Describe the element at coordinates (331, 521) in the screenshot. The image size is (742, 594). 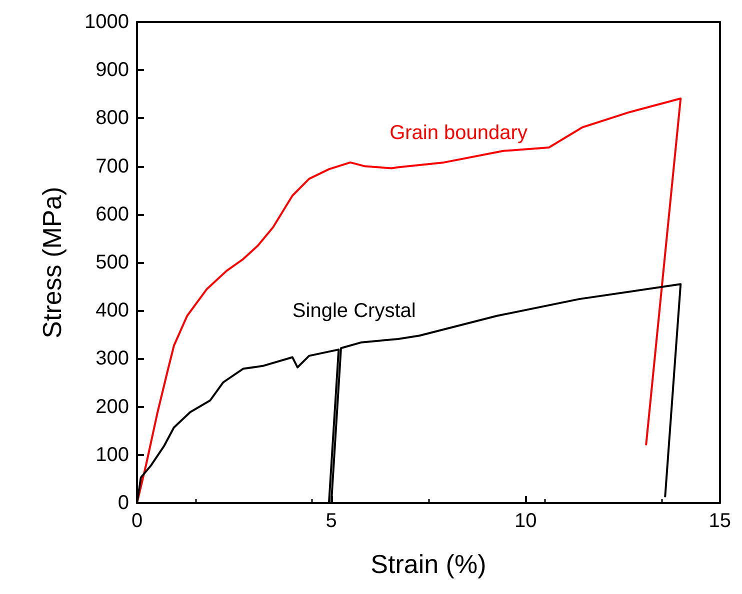
I see `x-tick-label: 5` at that location.